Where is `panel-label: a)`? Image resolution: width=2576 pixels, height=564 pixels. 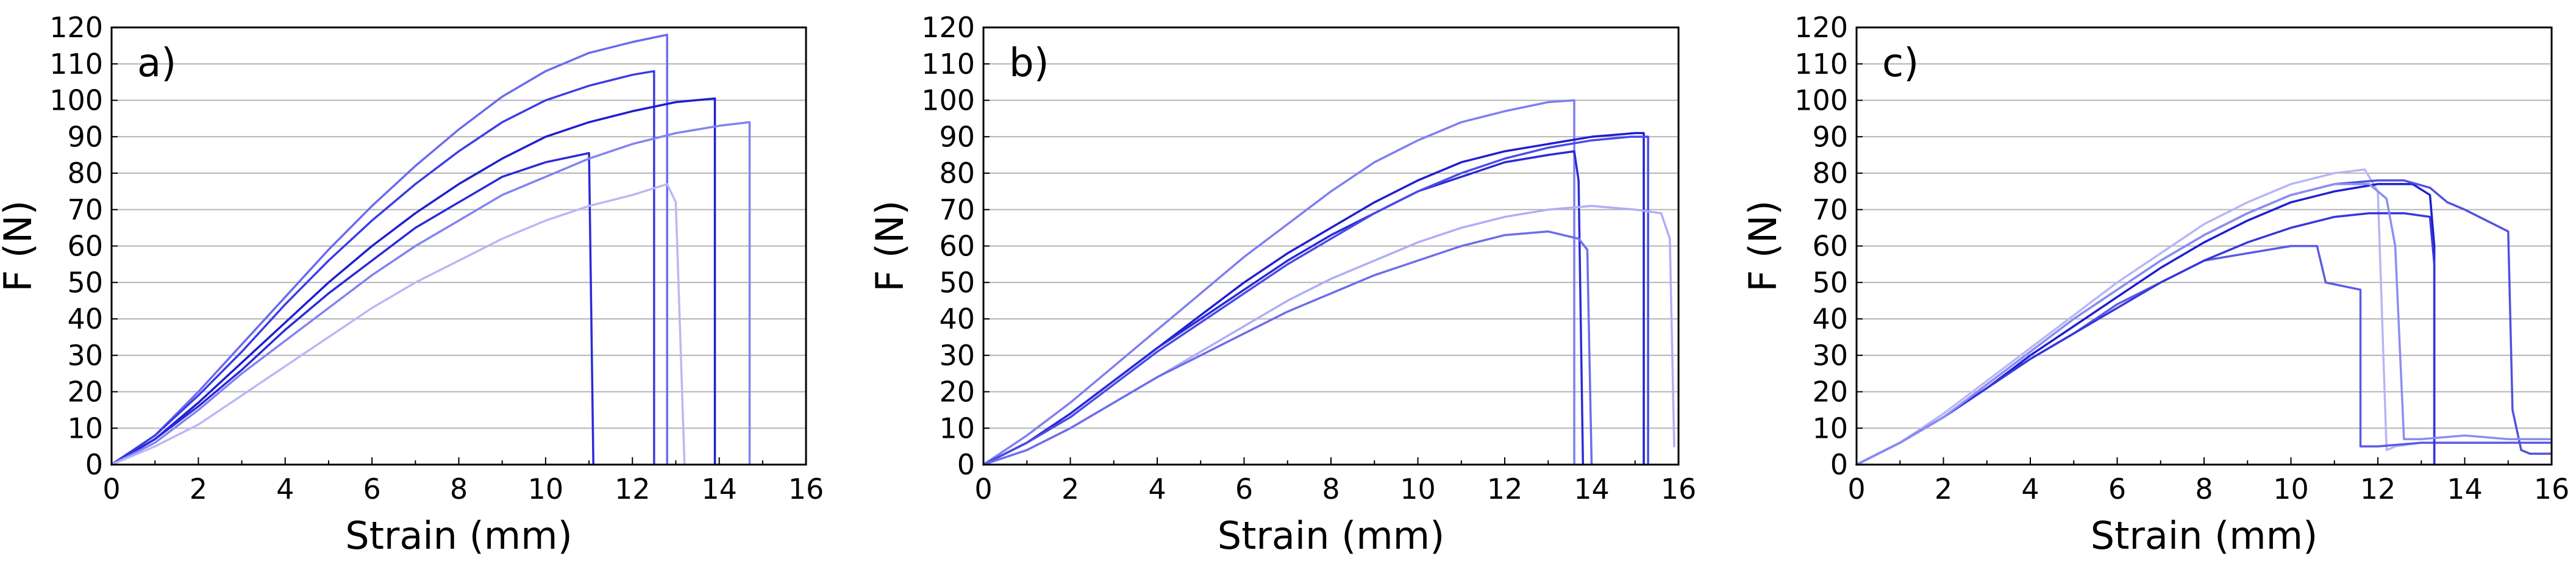
panel-label: a) is located at coordinates (157, 63).